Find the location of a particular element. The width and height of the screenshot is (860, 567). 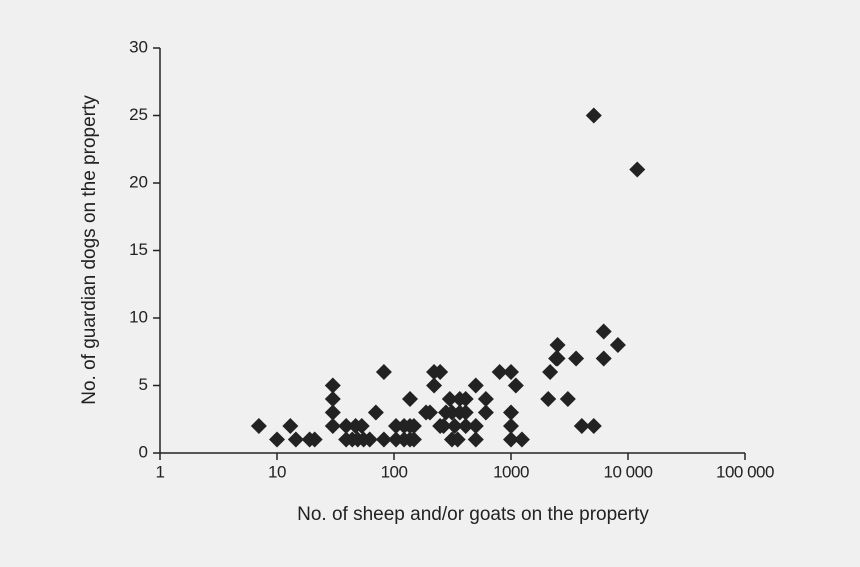

y-tick-label: 10 is located at coordinates (138, 316).